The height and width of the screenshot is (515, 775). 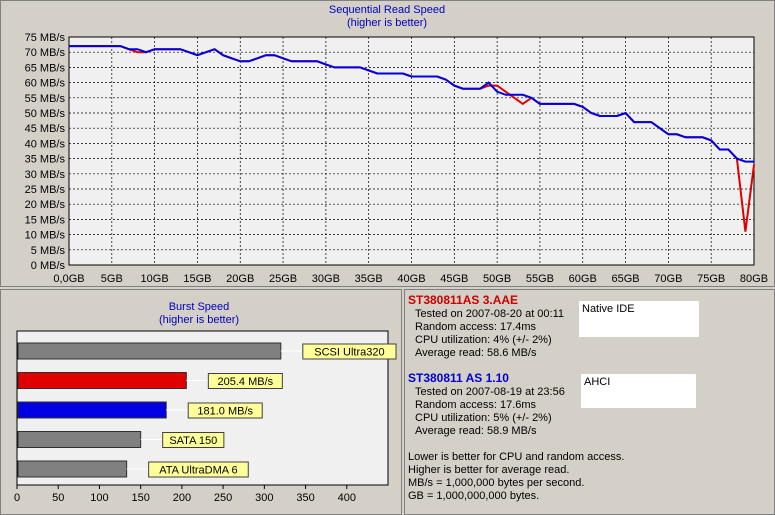 What do you see at coordinates (583, 279) in the screenshot?
I see `x-tick-label: 60GB` at bounding box center [583, 279].